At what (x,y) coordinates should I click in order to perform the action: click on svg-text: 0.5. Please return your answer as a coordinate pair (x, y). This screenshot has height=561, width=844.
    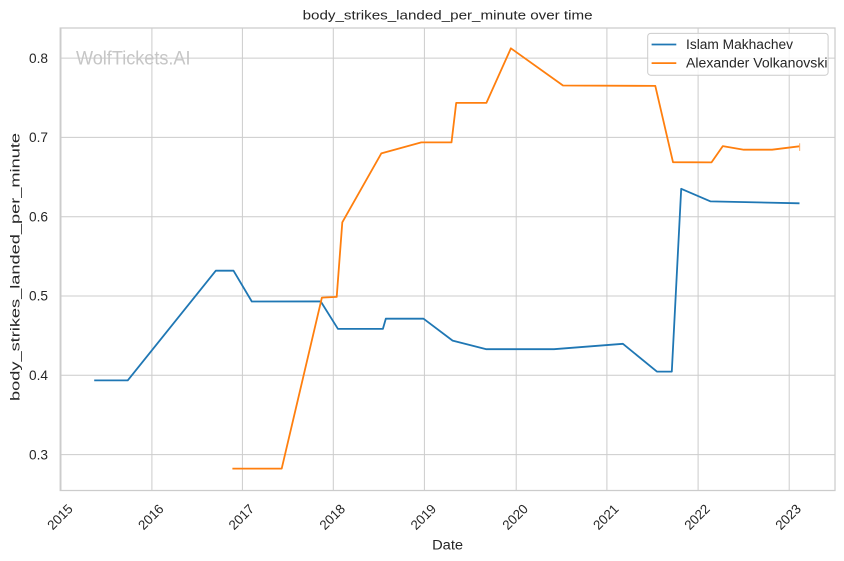
    Looking at the image, I should click on (38, 296).